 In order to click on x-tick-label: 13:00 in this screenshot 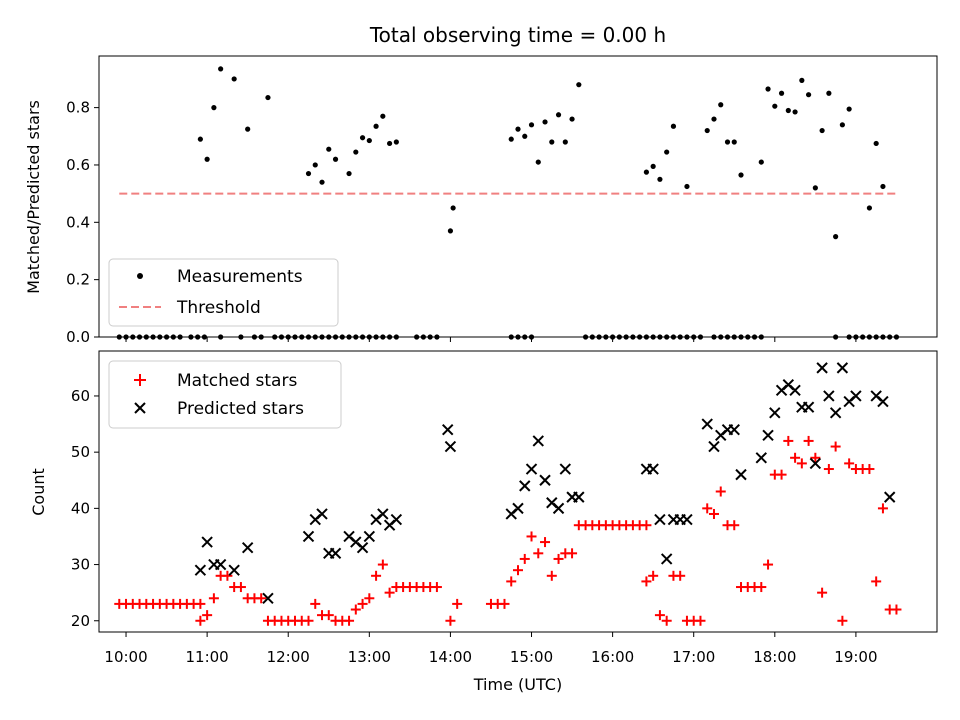, I will do `click(369, 657)`.